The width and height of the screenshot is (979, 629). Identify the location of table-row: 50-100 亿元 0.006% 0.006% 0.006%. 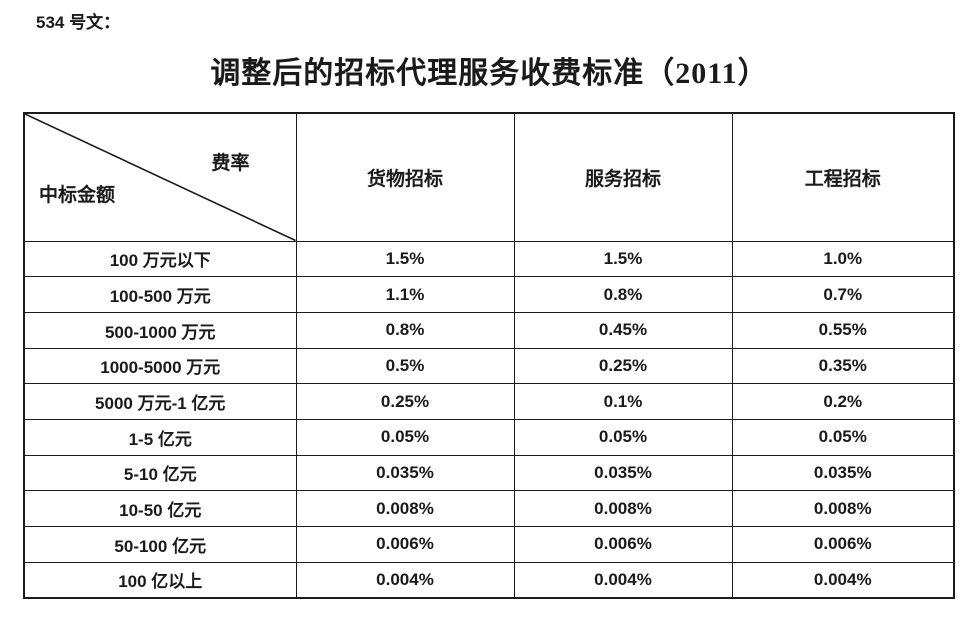
(489, 544).